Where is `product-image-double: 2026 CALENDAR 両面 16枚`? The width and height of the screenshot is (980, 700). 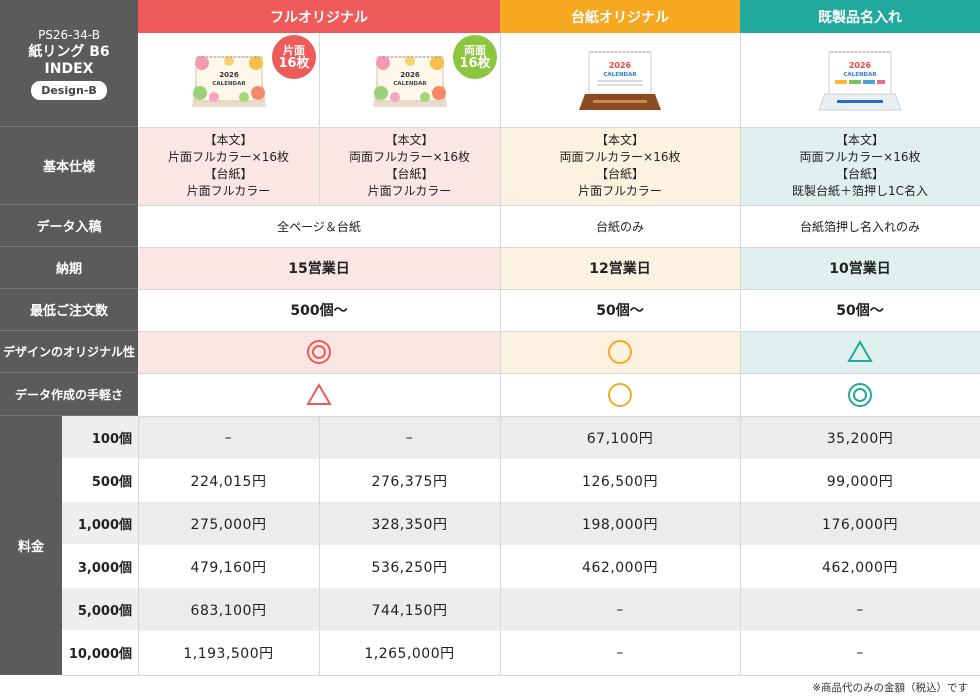
product-image-double: 2026 CALENDAR 両面 16枚 is located at coordinates (409, 80).